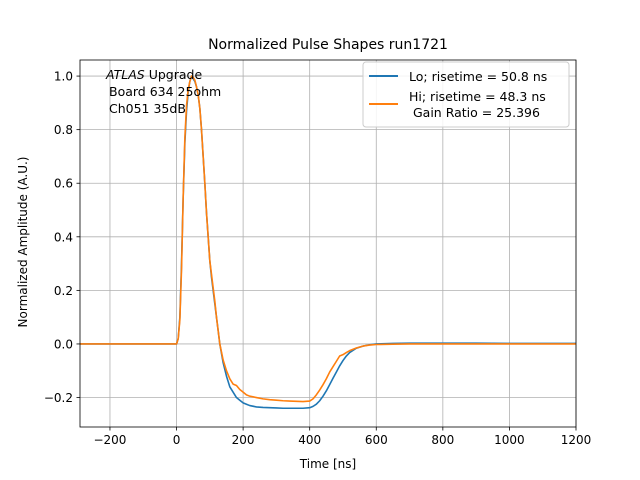  What do you see at coordinates (63, 184) in the screenshot?
I see `y-tick-label: 0.6` at bounding box center [63, 184].